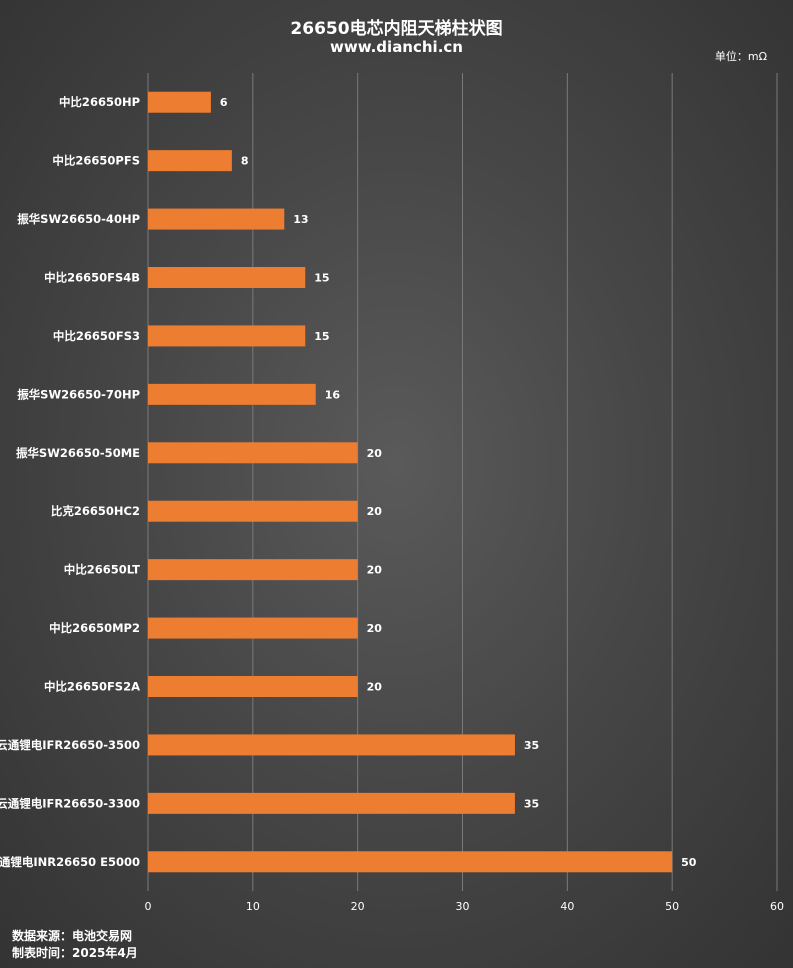  What do you see at coordinates (224, 102) in the screenshot?
I see `data-label: 6` at bounding box center [224, 102].